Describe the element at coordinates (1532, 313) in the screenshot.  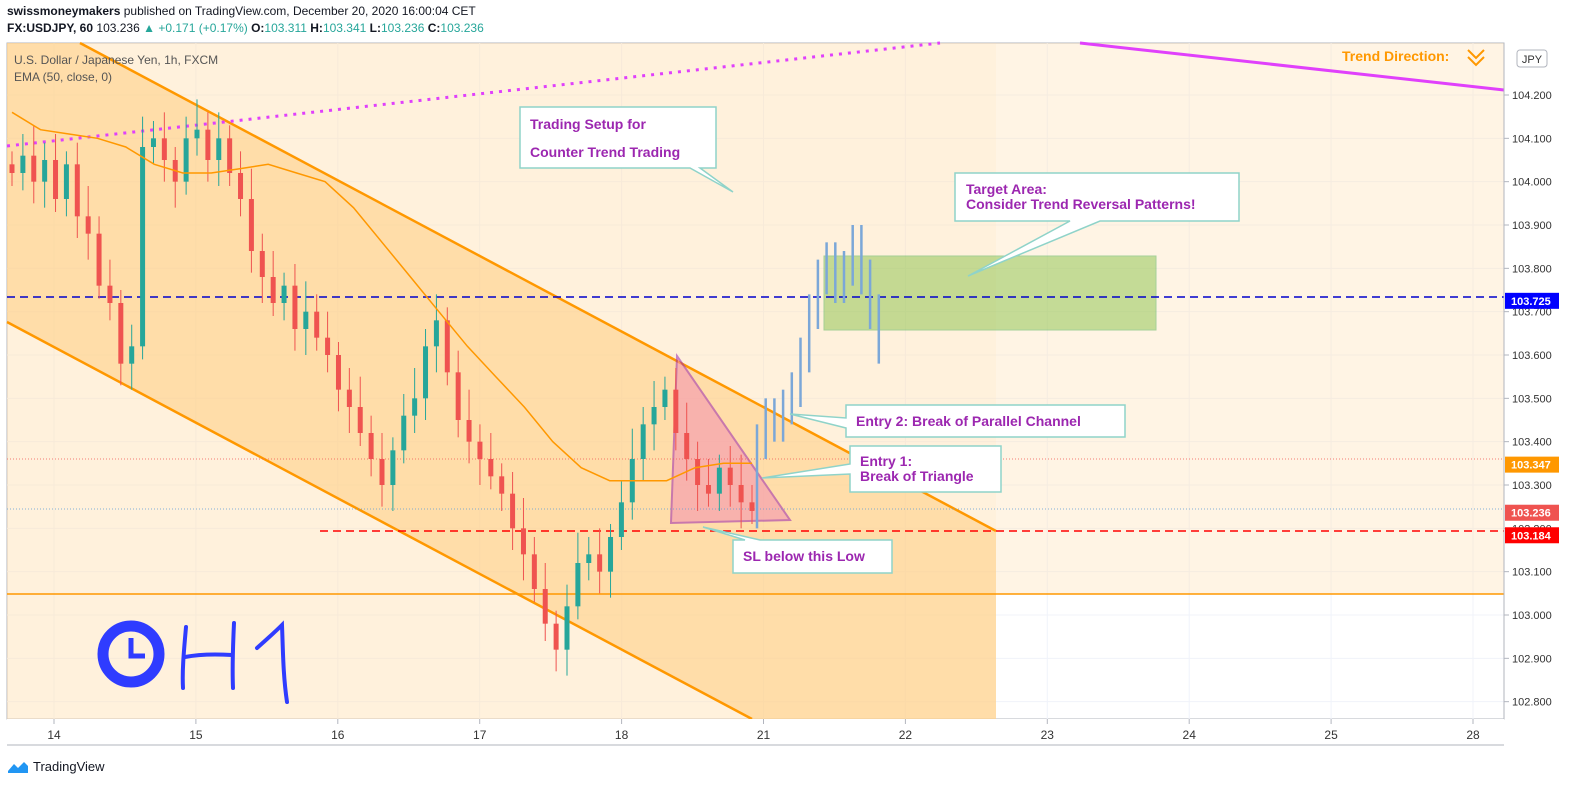
I see `price-tick-label: 103.700` at that location.